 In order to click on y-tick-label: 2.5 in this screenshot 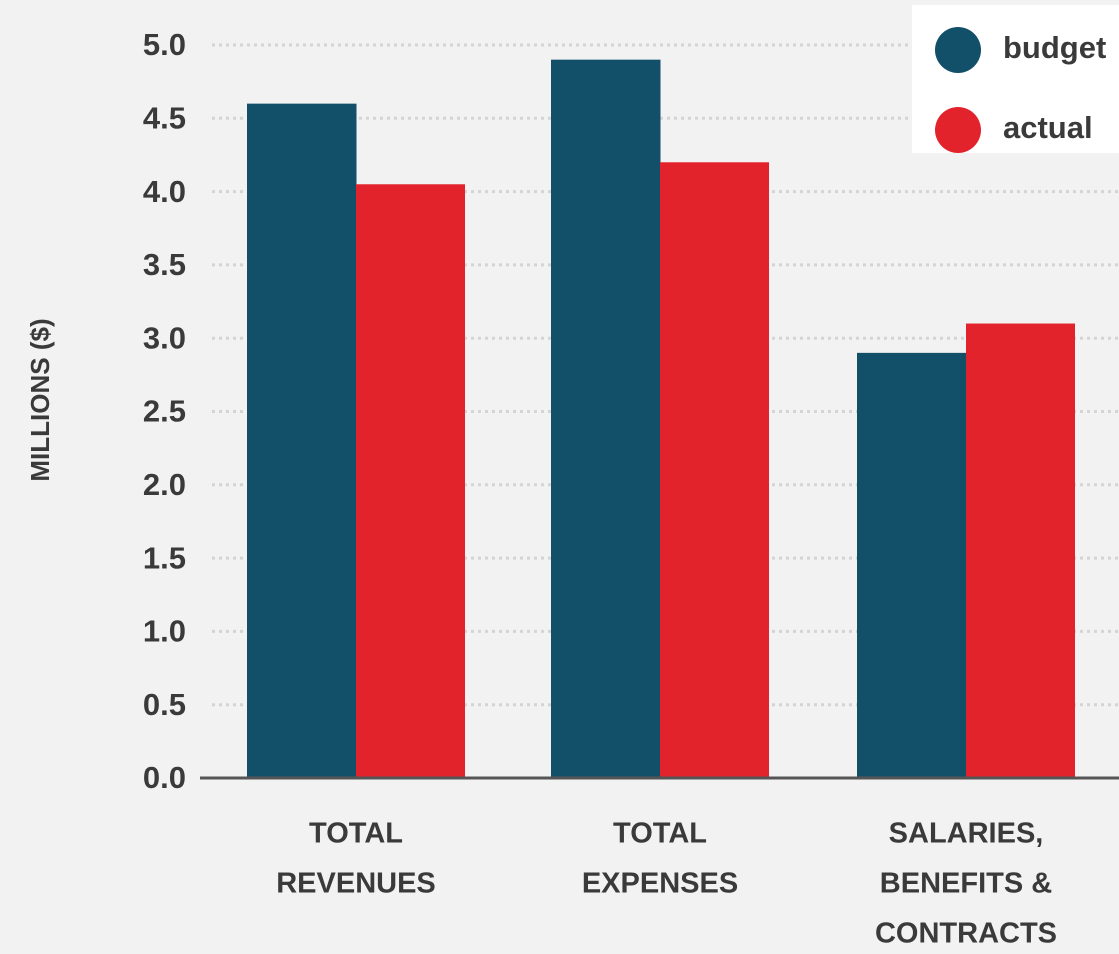, I will do `click(164, 411)`.